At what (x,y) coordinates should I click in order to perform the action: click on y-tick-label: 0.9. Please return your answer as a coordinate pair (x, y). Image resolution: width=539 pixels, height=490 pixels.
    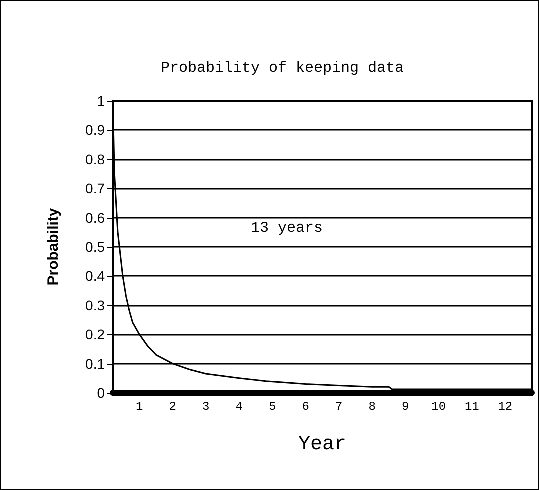
    Looking at the image, I should click on (96, 130).